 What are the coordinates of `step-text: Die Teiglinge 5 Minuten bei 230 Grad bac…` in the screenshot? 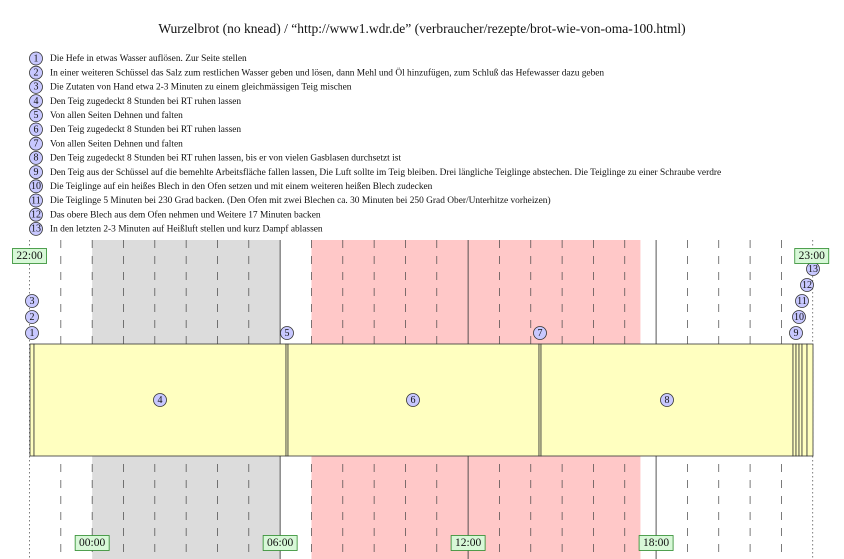 It's located at (300, 200).